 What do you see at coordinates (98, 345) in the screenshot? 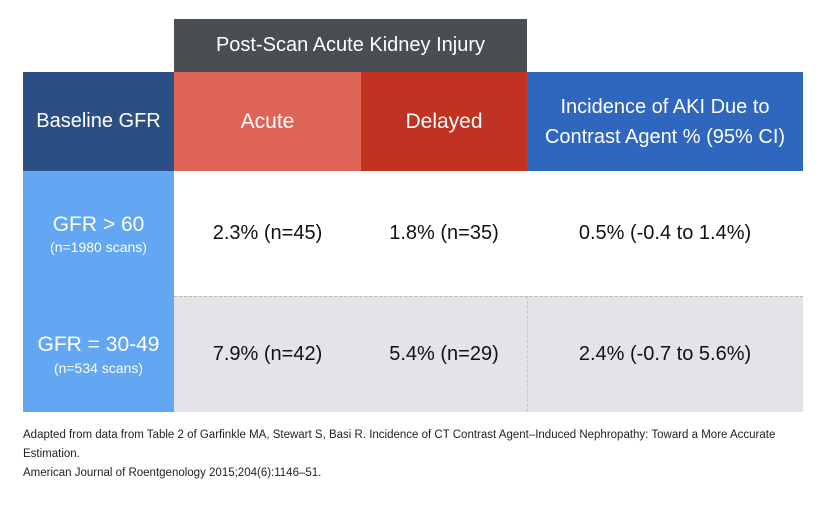
I see `row-label-main: GFR = 30-49` at bounding box center [98, 345].